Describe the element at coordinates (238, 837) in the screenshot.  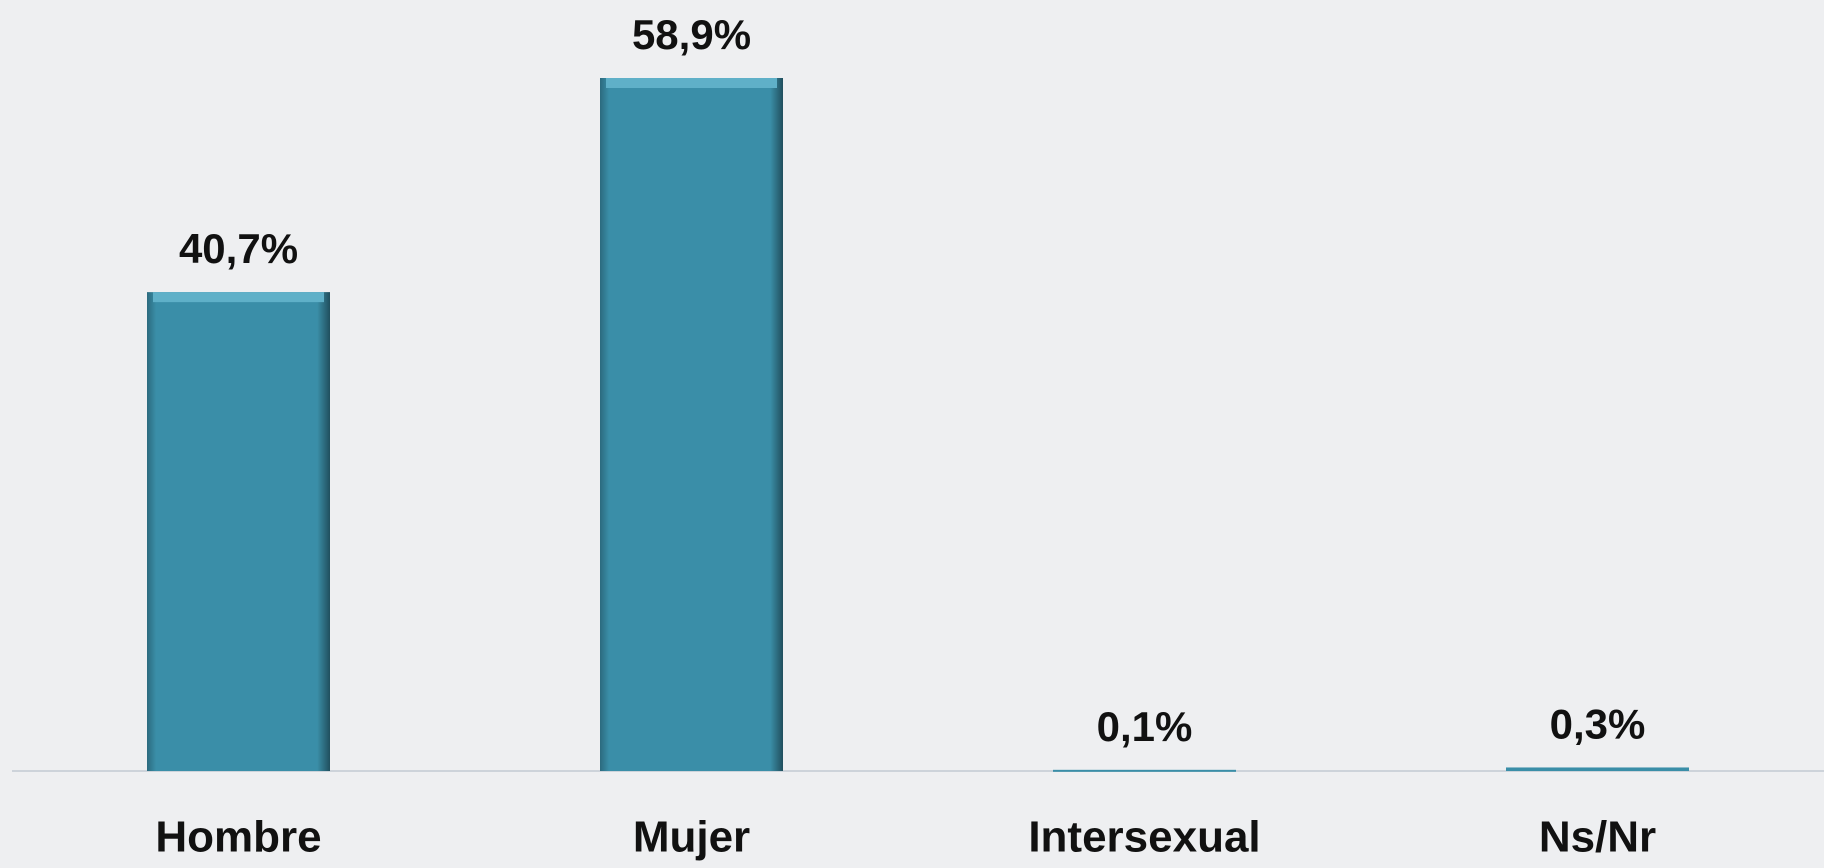
I see `x-tick-label: Hombre` at that location.